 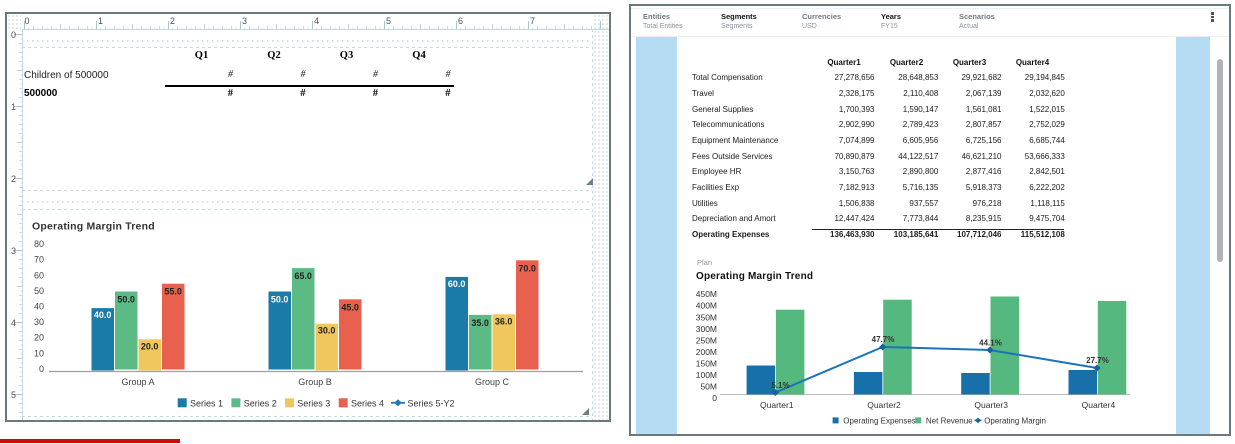 What do you see at coordinates (708, 387) in the screenshot?
I see `svg-text: 50M` at bounding box center [708, 387].